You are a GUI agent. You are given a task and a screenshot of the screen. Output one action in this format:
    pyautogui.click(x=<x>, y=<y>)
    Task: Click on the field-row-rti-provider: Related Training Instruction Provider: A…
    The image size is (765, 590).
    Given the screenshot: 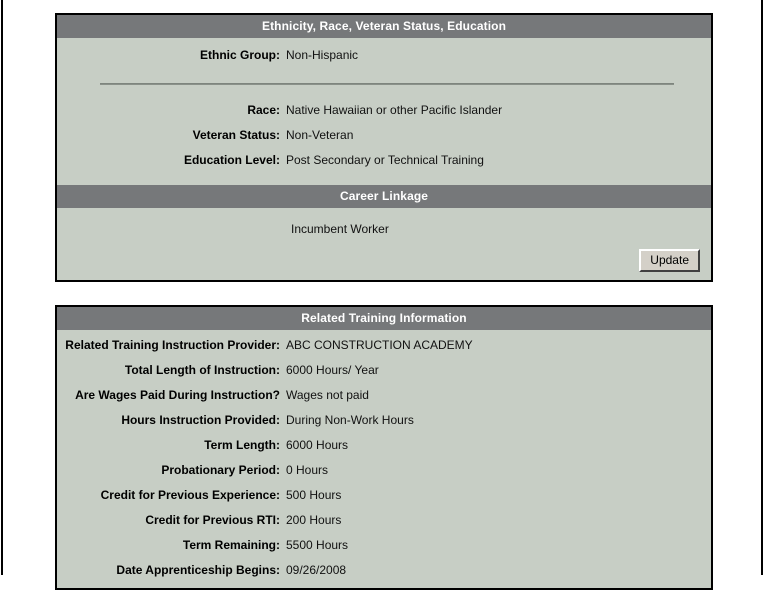 What is the action you would take?
    pyautogui.click(x=384, y=350)
    